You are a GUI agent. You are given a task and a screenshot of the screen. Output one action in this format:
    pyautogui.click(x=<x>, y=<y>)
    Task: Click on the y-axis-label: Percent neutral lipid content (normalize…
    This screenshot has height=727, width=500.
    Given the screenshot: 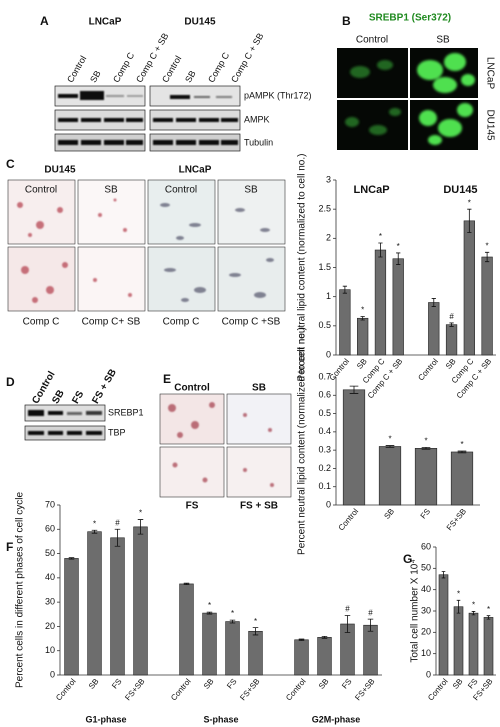 What is the action you would take?
    pyautogui.click(x=302, y=441)
    